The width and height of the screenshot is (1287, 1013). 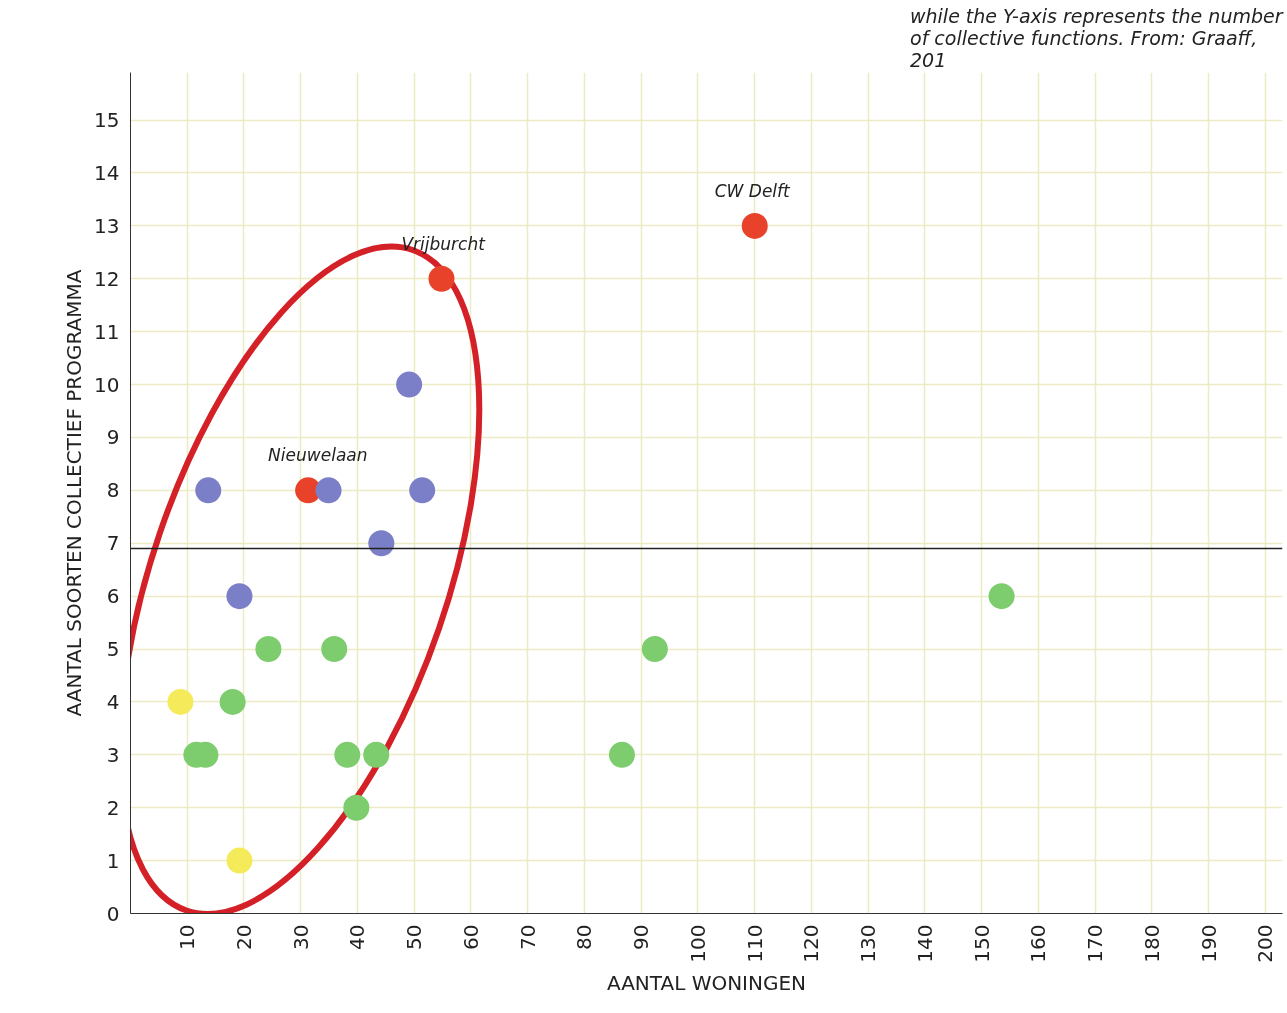 What do you see at coordinates (113, 437) in the screenshot?
I see `y-tick-label: 9` at bounding box center [113, 437].